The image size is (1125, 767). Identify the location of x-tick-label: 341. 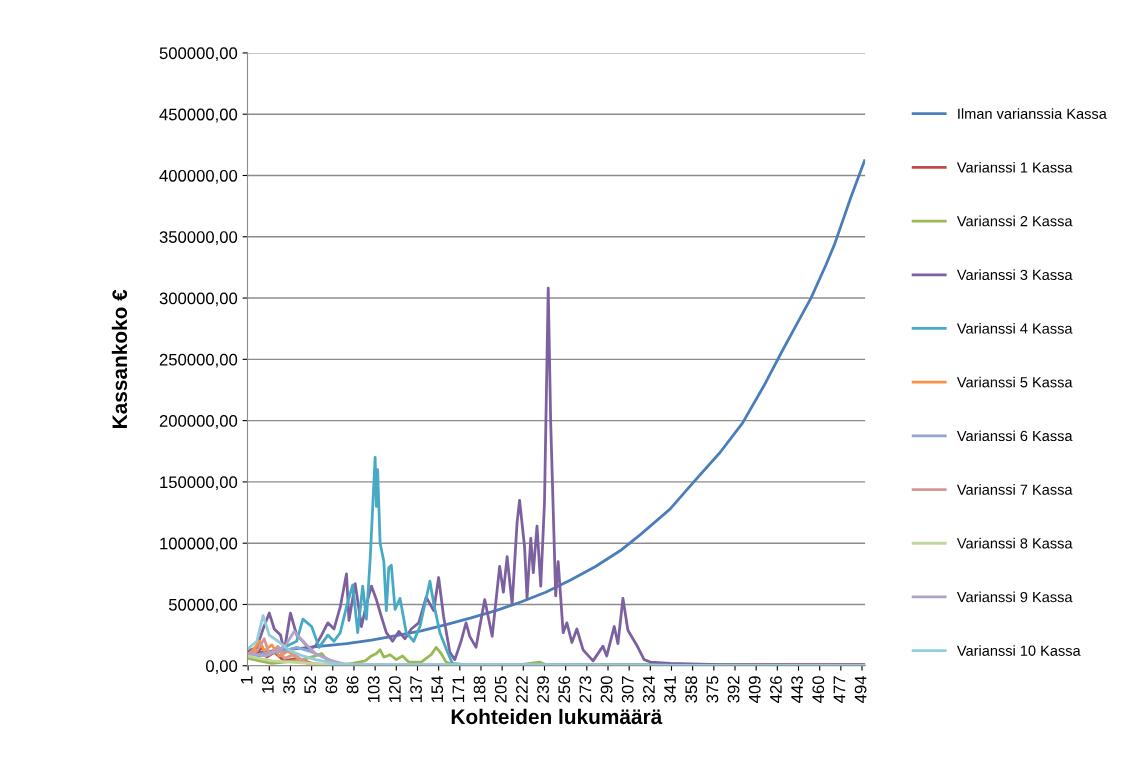
(670, 689).